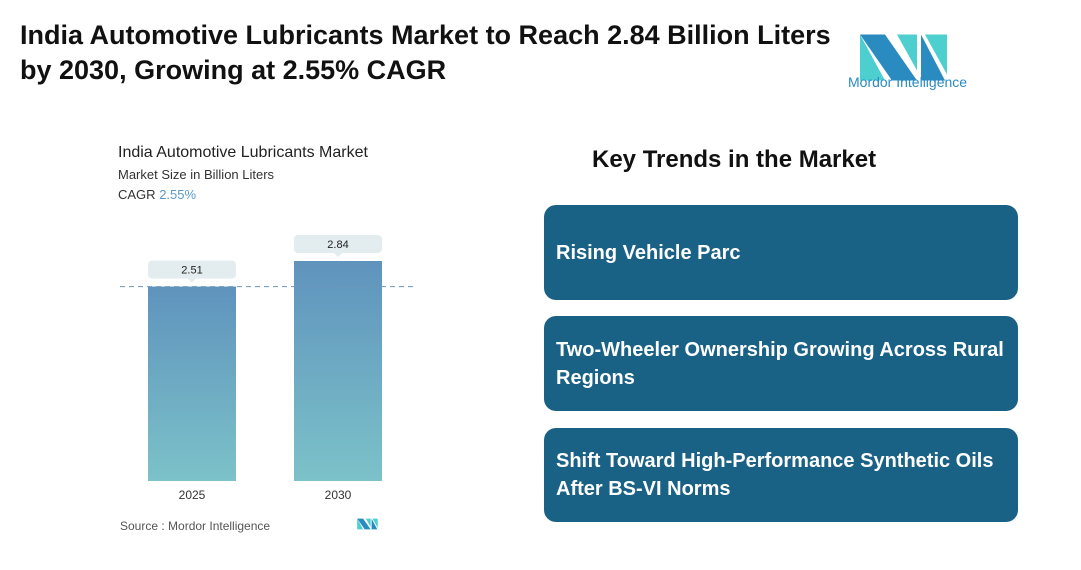 This screenshot has width=1081, height=570. I want to click on x-tick-label: 2030, so click(338, 495).